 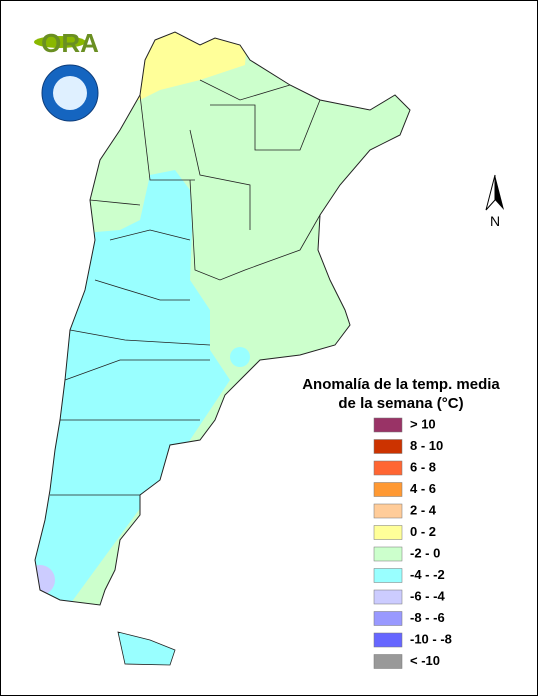 I want to click on north-label: N, so click(x=495, y=221).